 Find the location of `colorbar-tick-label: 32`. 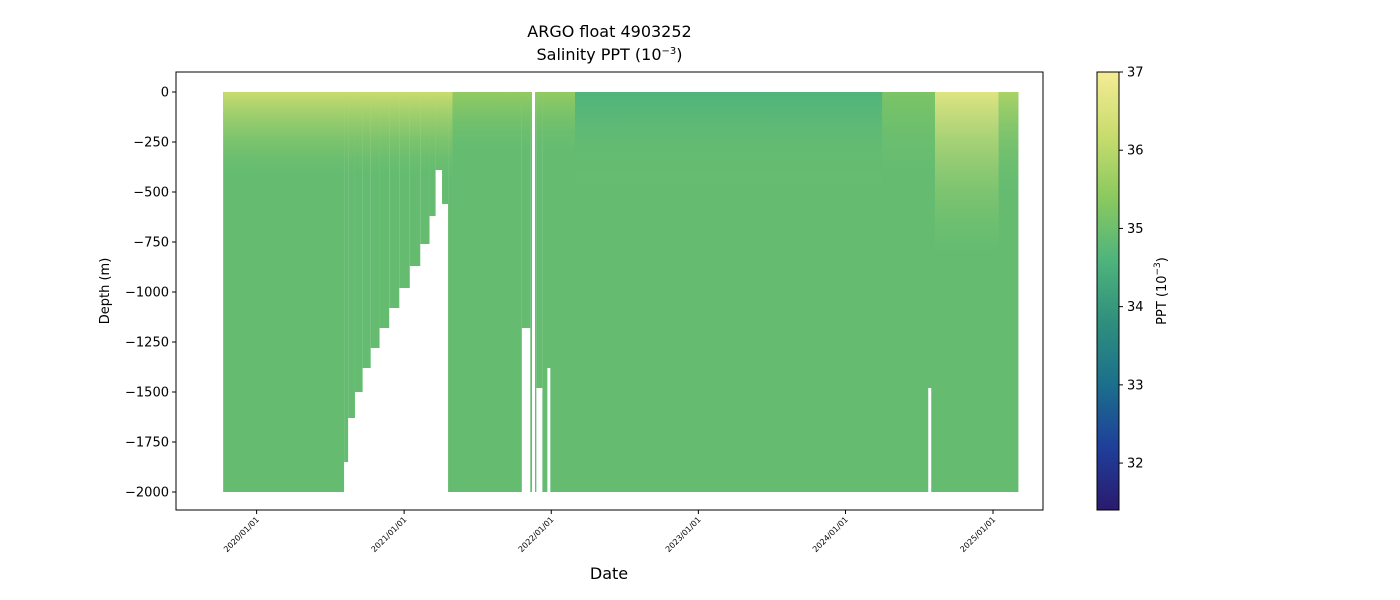

colorbar-tick-label: 32 is located at coordinates (1135, 464).